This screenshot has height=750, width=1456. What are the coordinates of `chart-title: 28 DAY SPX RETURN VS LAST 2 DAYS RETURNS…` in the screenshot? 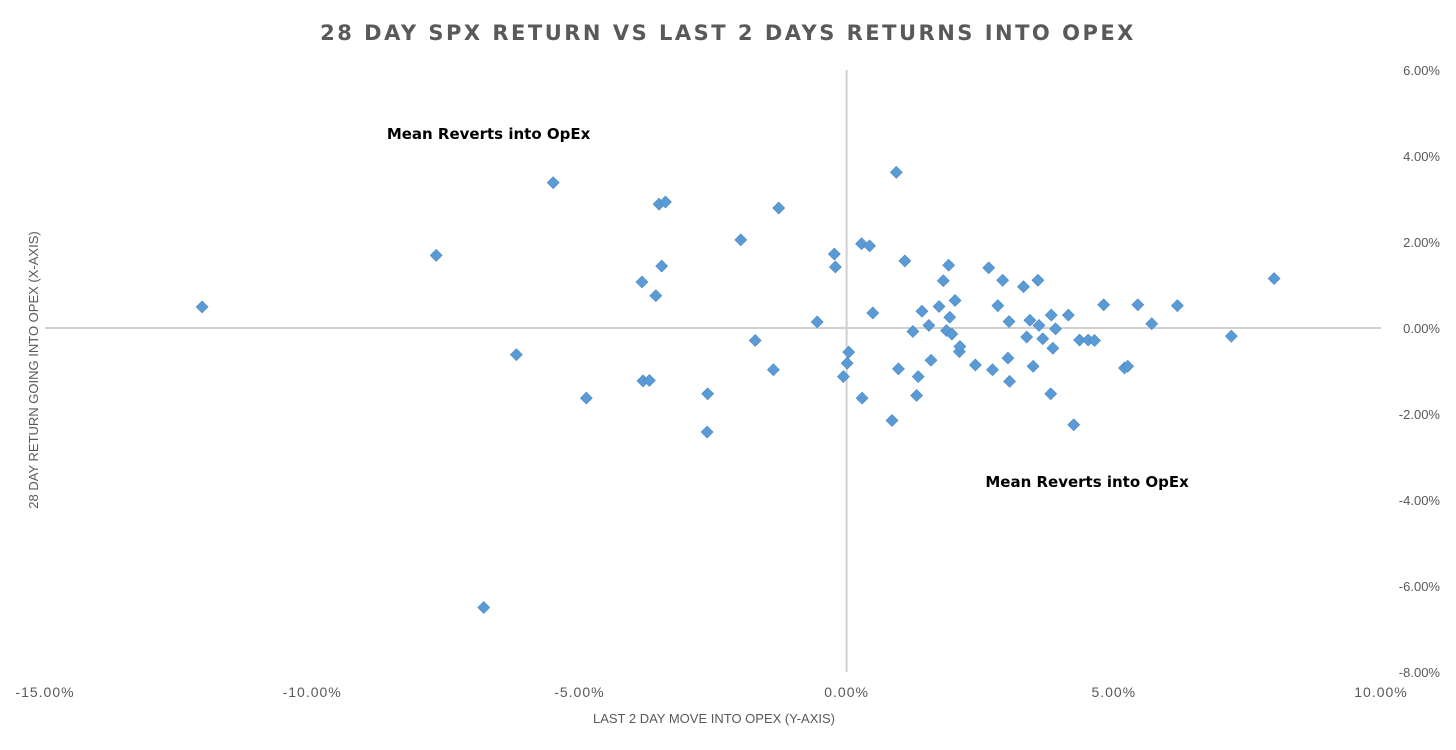 It's located at (728, 33).